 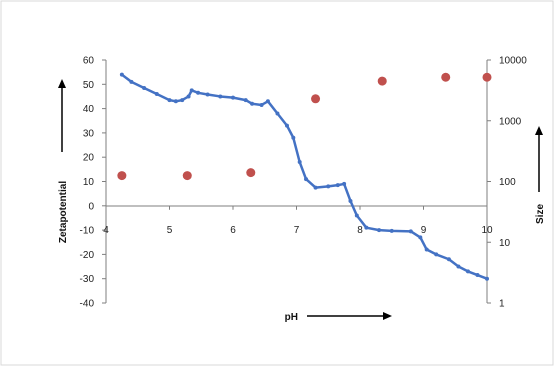 I want to click on y2-tick-label: 10000, so click(x=513, y=61).